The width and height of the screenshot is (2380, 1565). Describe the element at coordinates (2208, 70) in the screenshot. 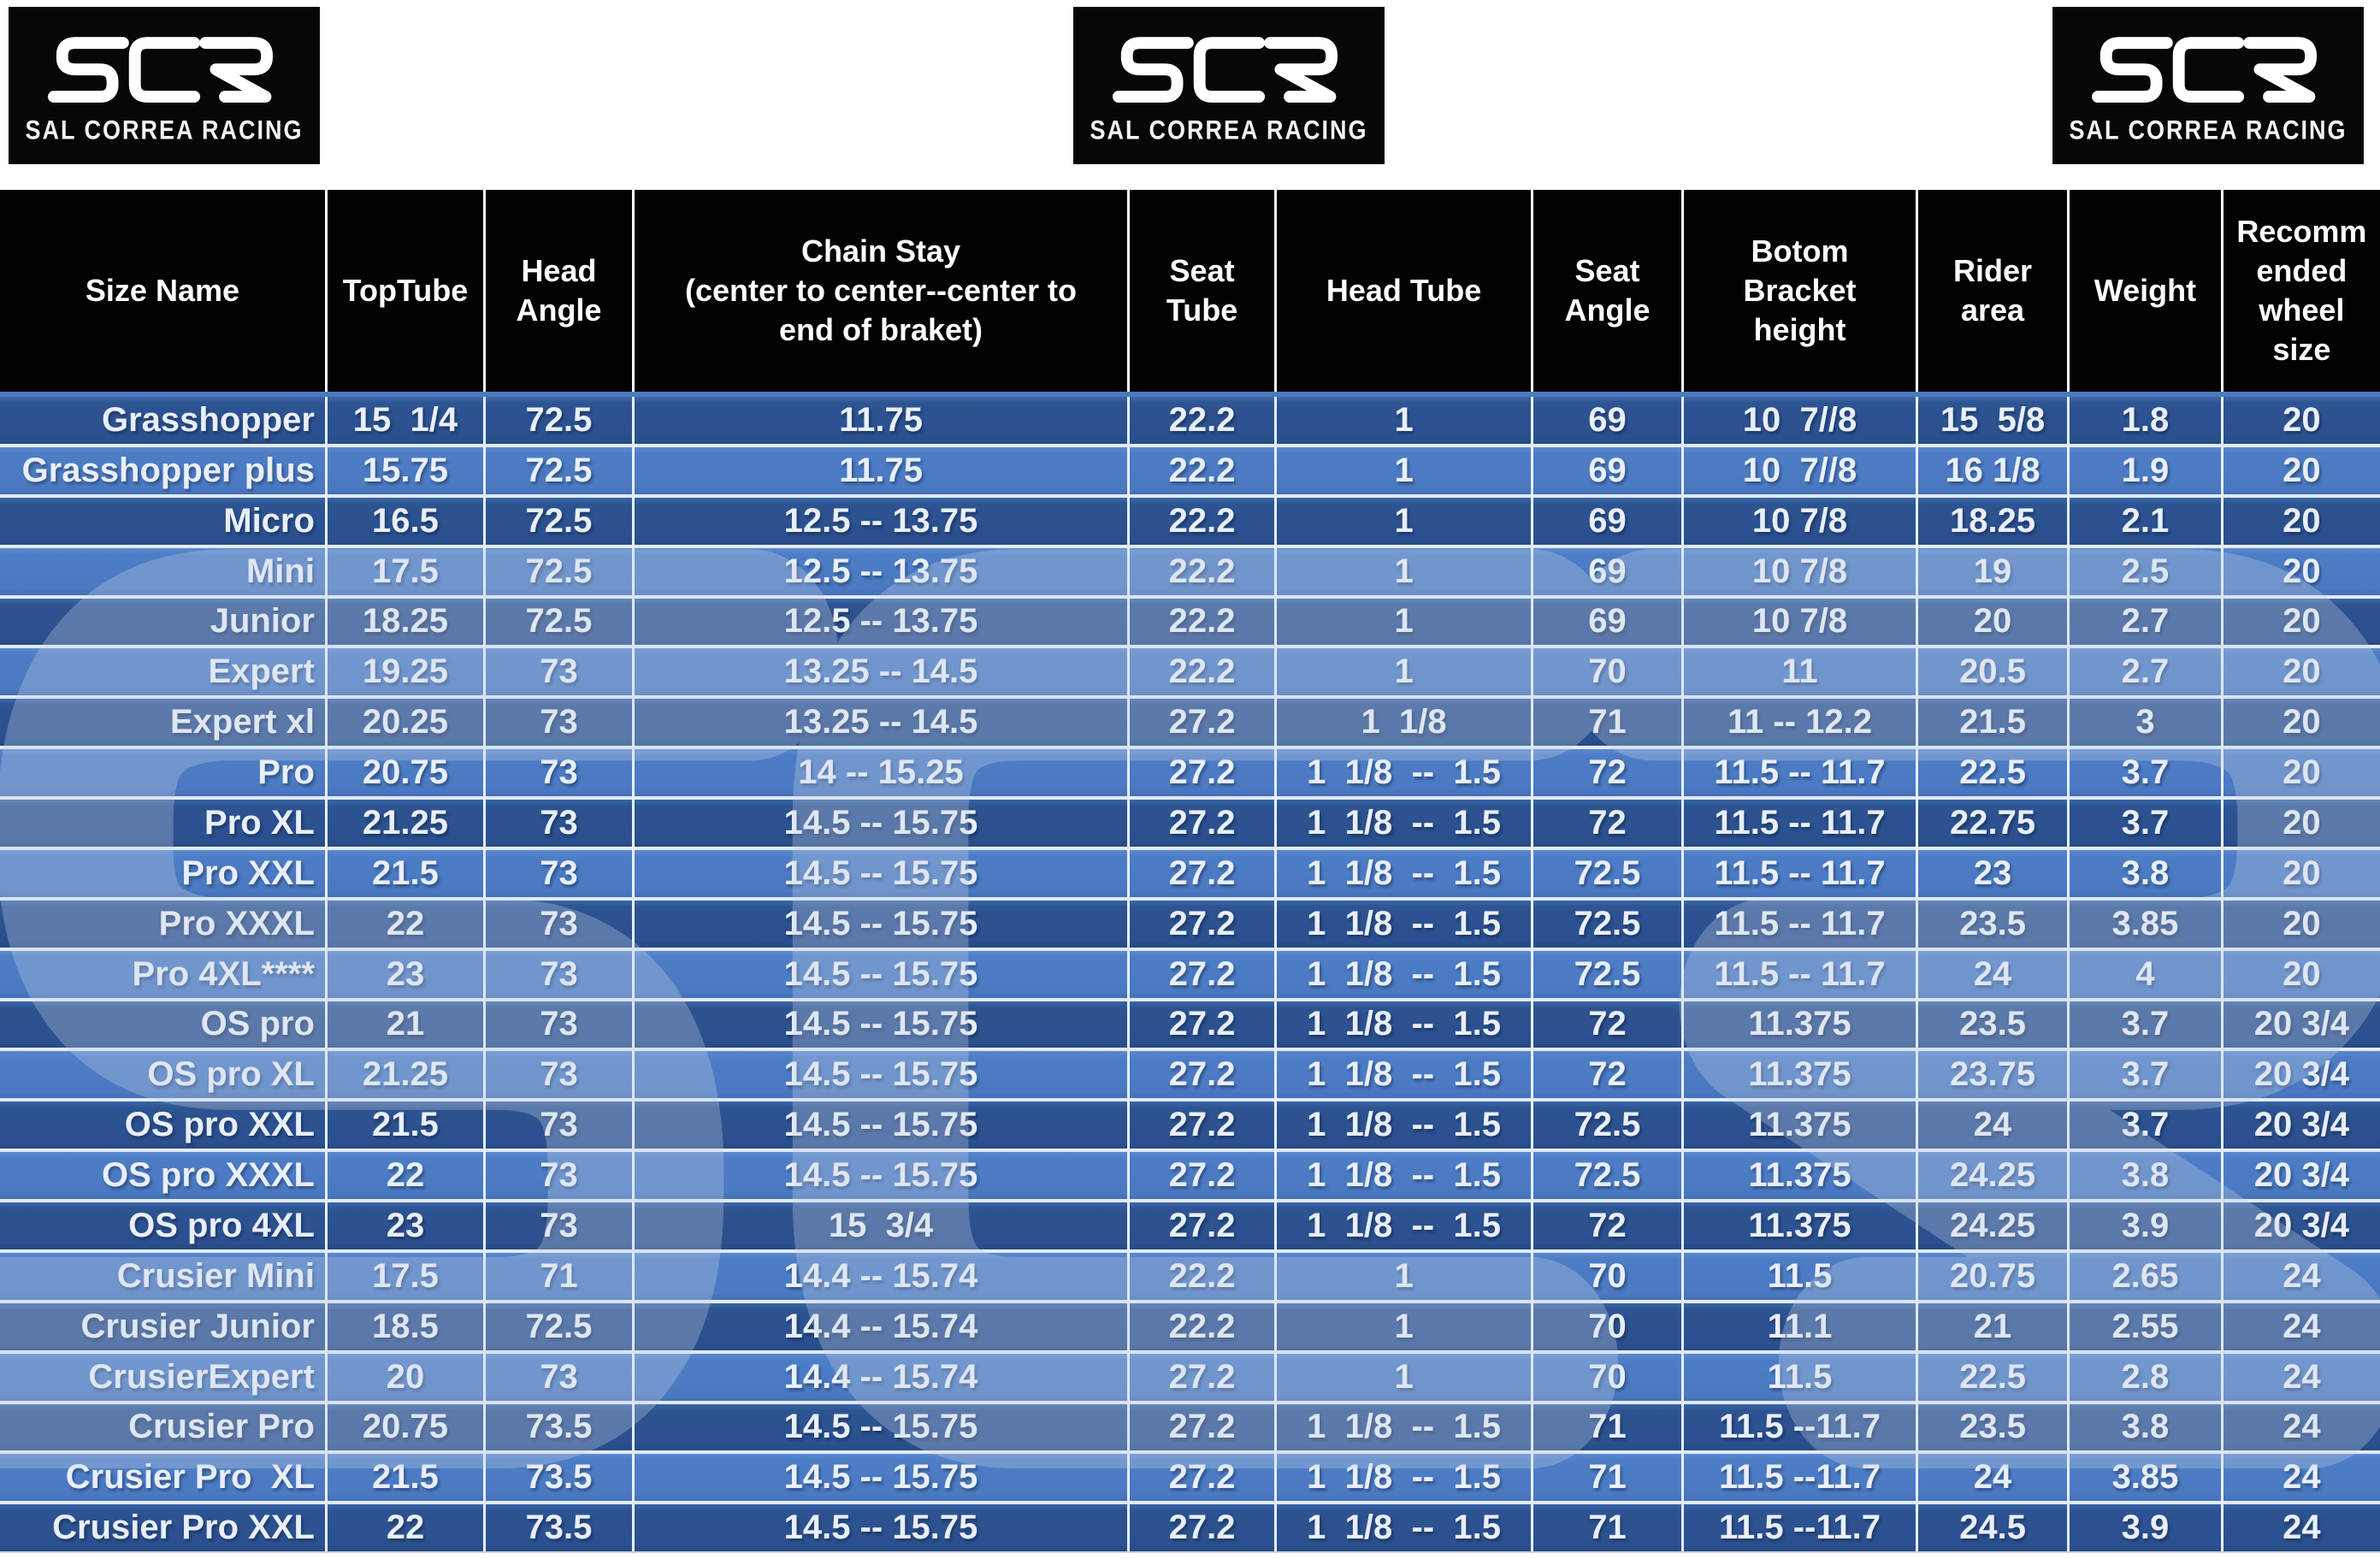

I see `scr-monogram-icon` at that location.